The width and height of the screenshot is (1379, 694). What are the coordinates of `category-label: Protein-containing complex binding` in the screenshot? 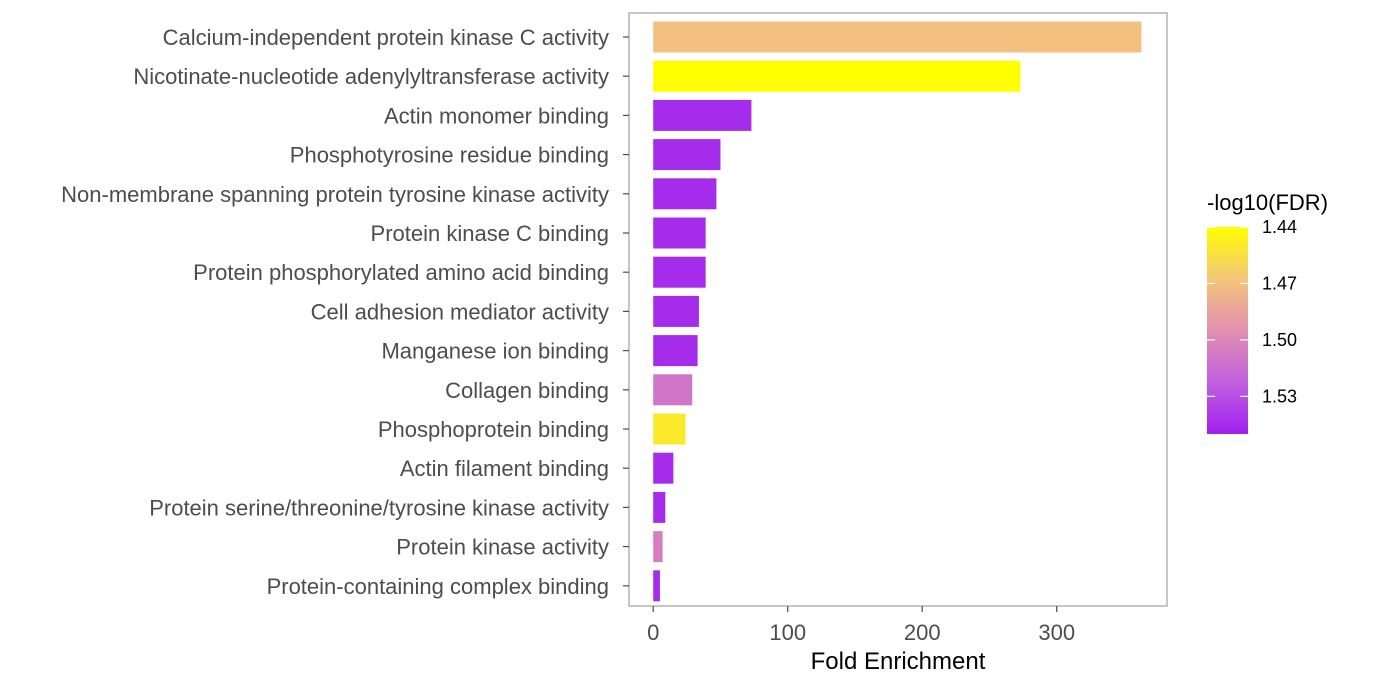 It's located at (438, 586).